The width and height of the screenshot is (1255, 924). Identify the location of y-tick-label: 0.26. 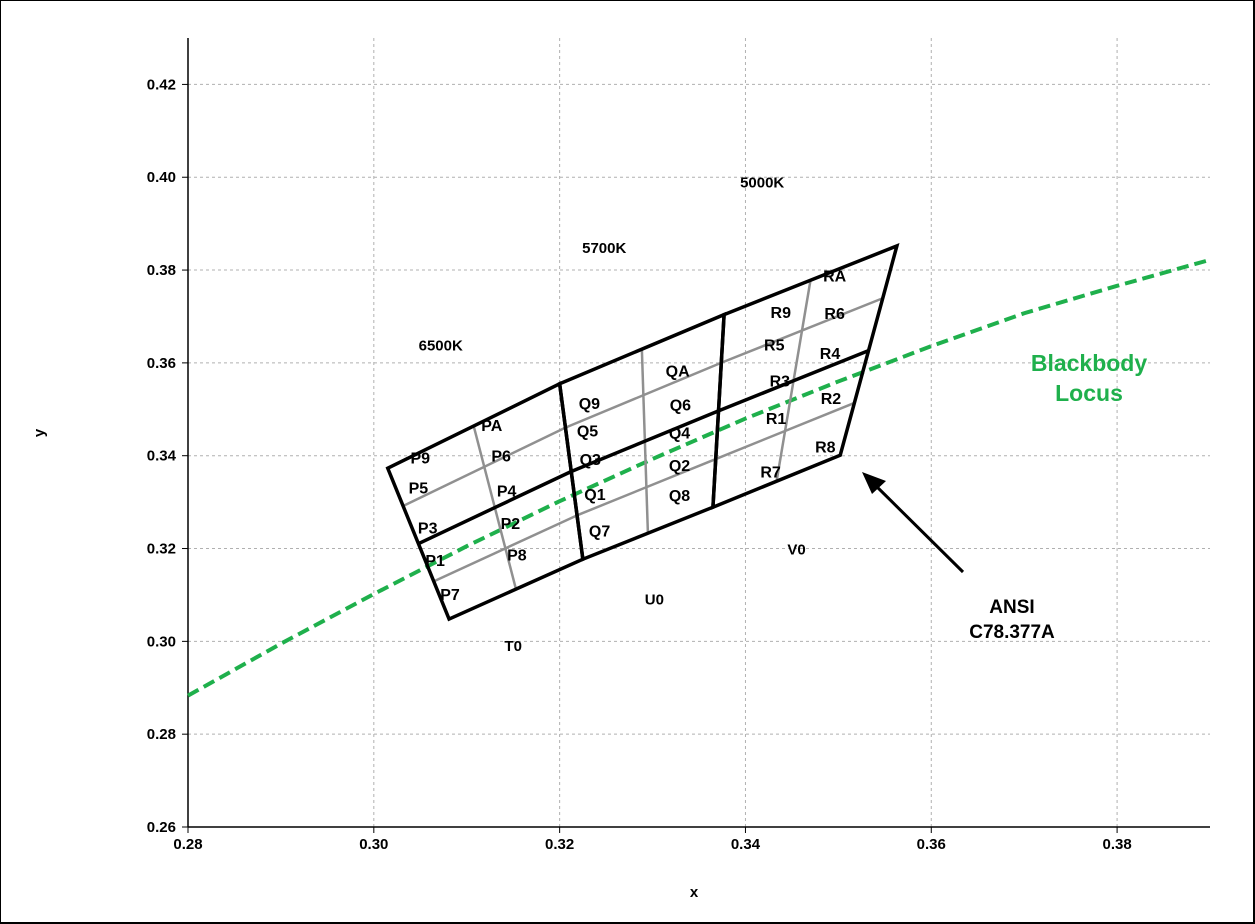
(161, 827).